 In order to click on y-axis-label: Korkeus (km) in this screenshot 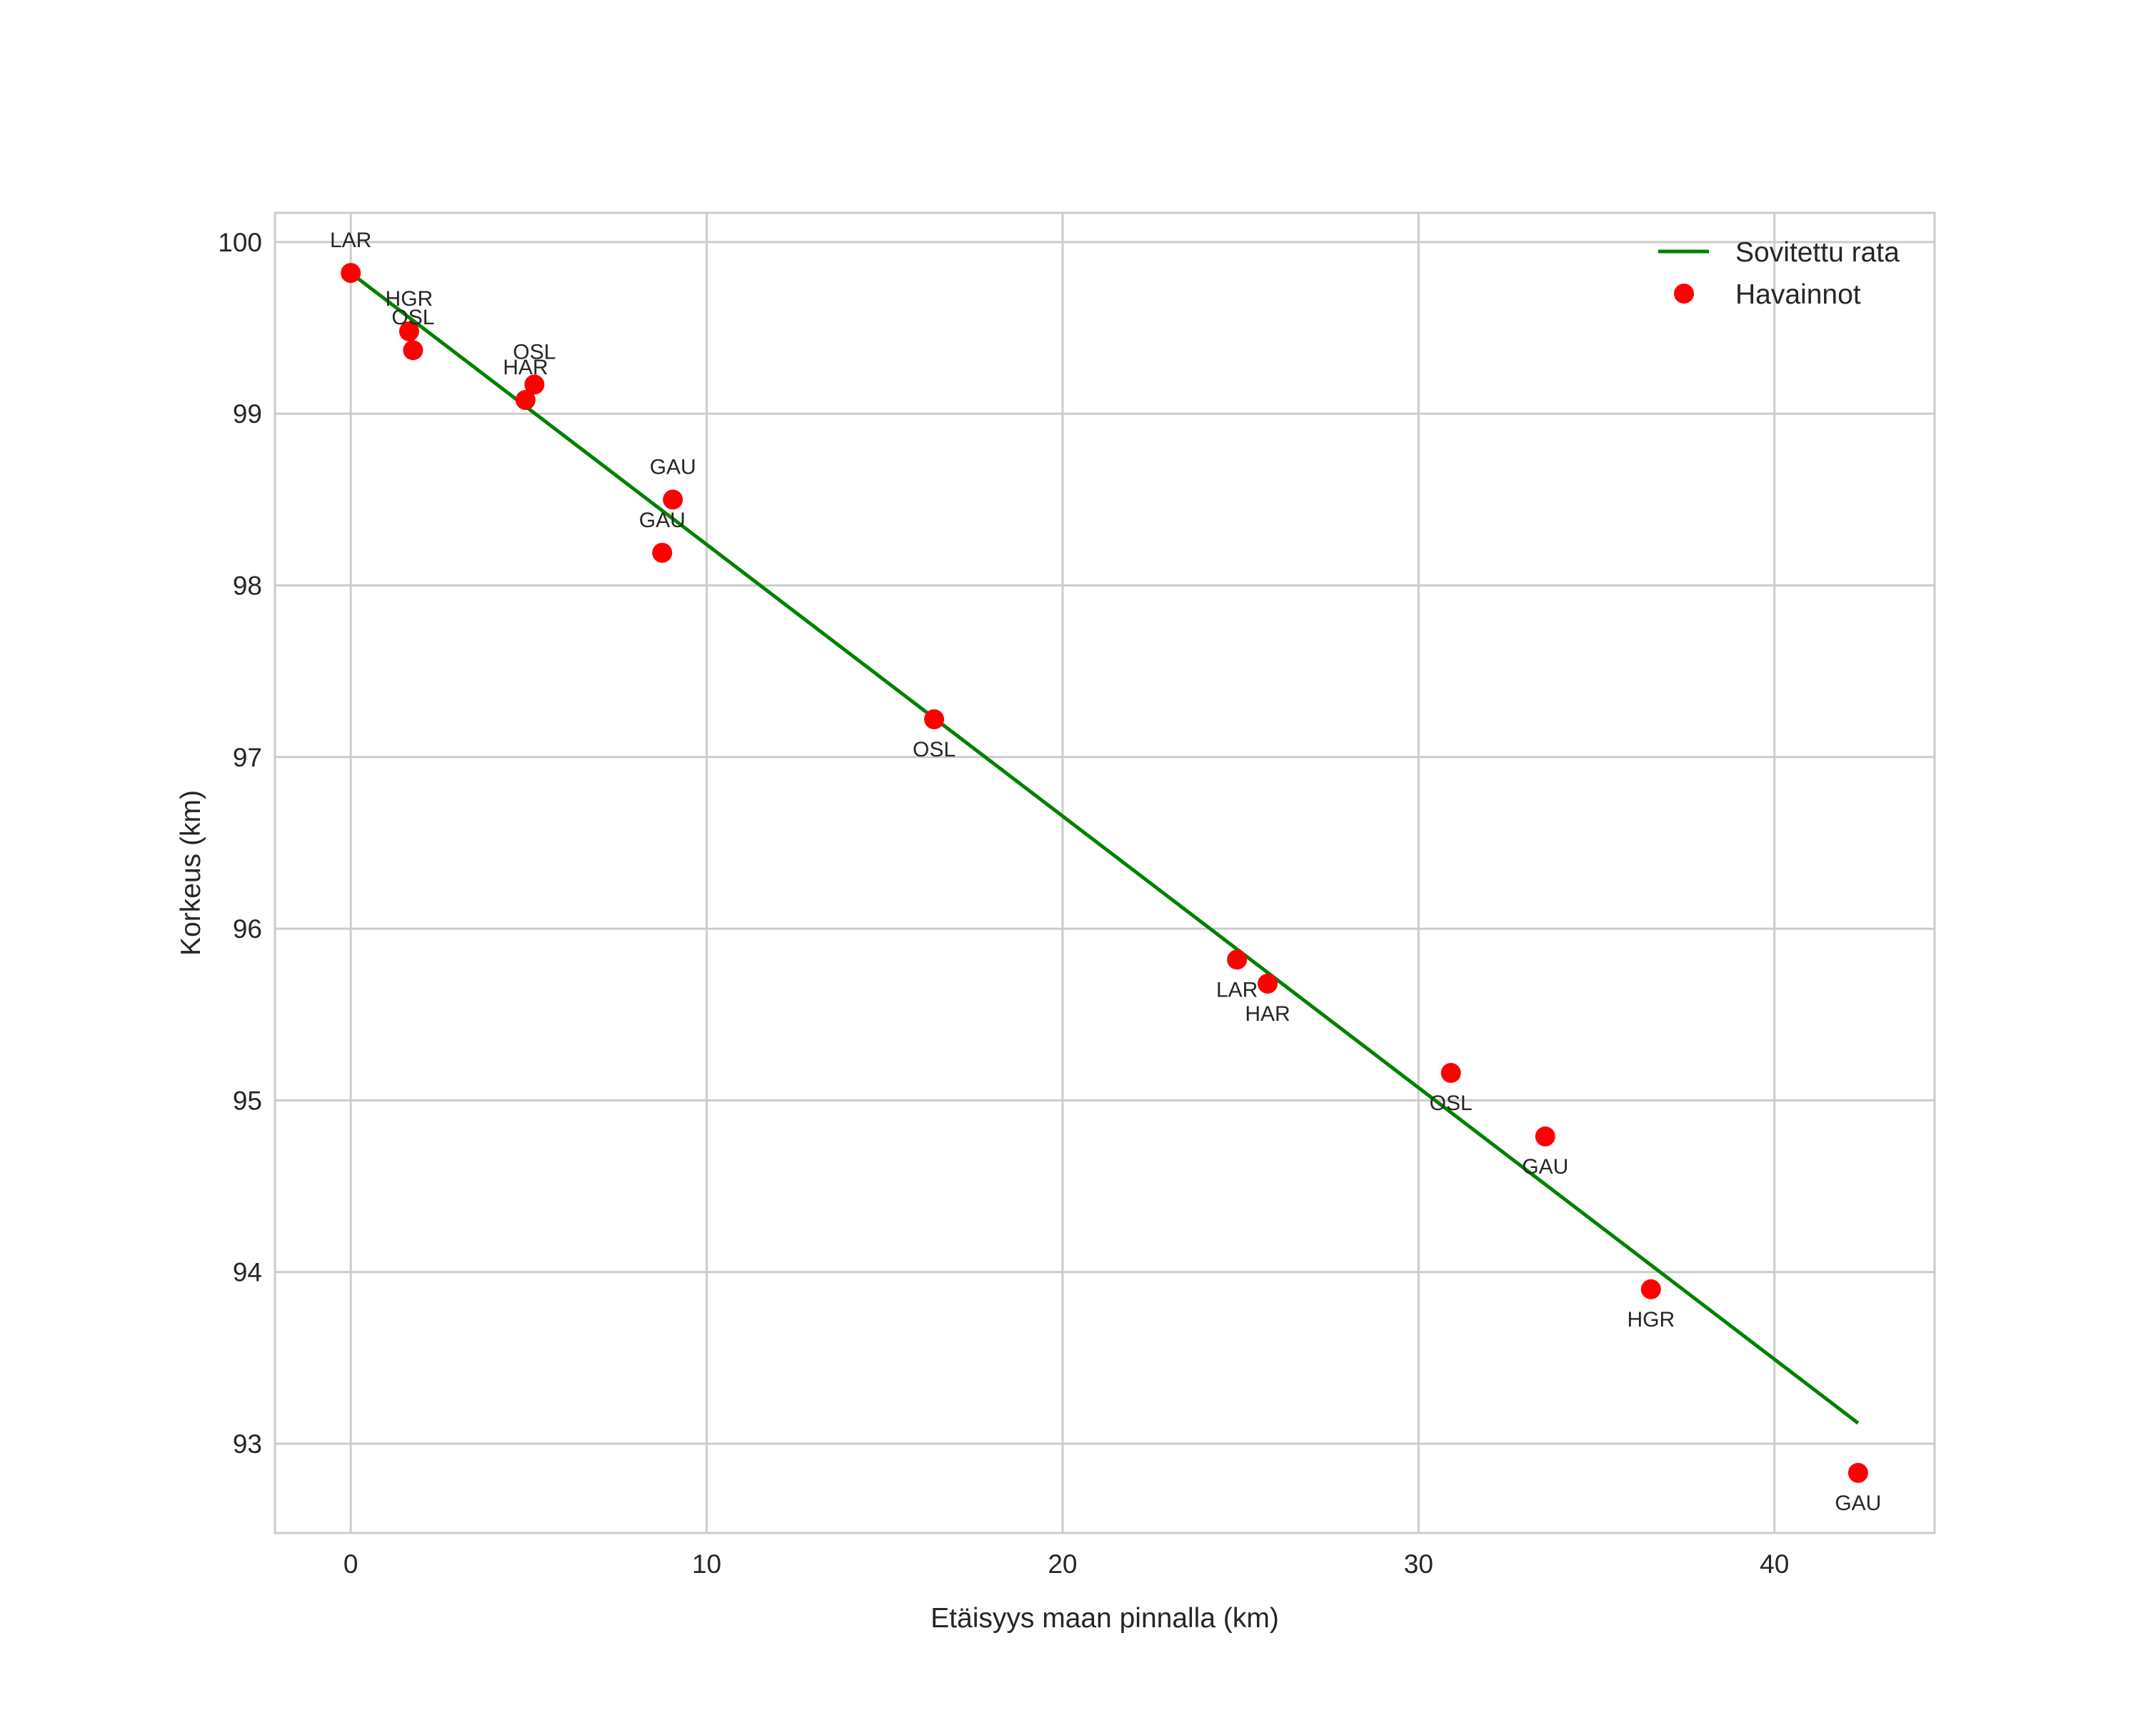, I will do `click(191, 873)`.